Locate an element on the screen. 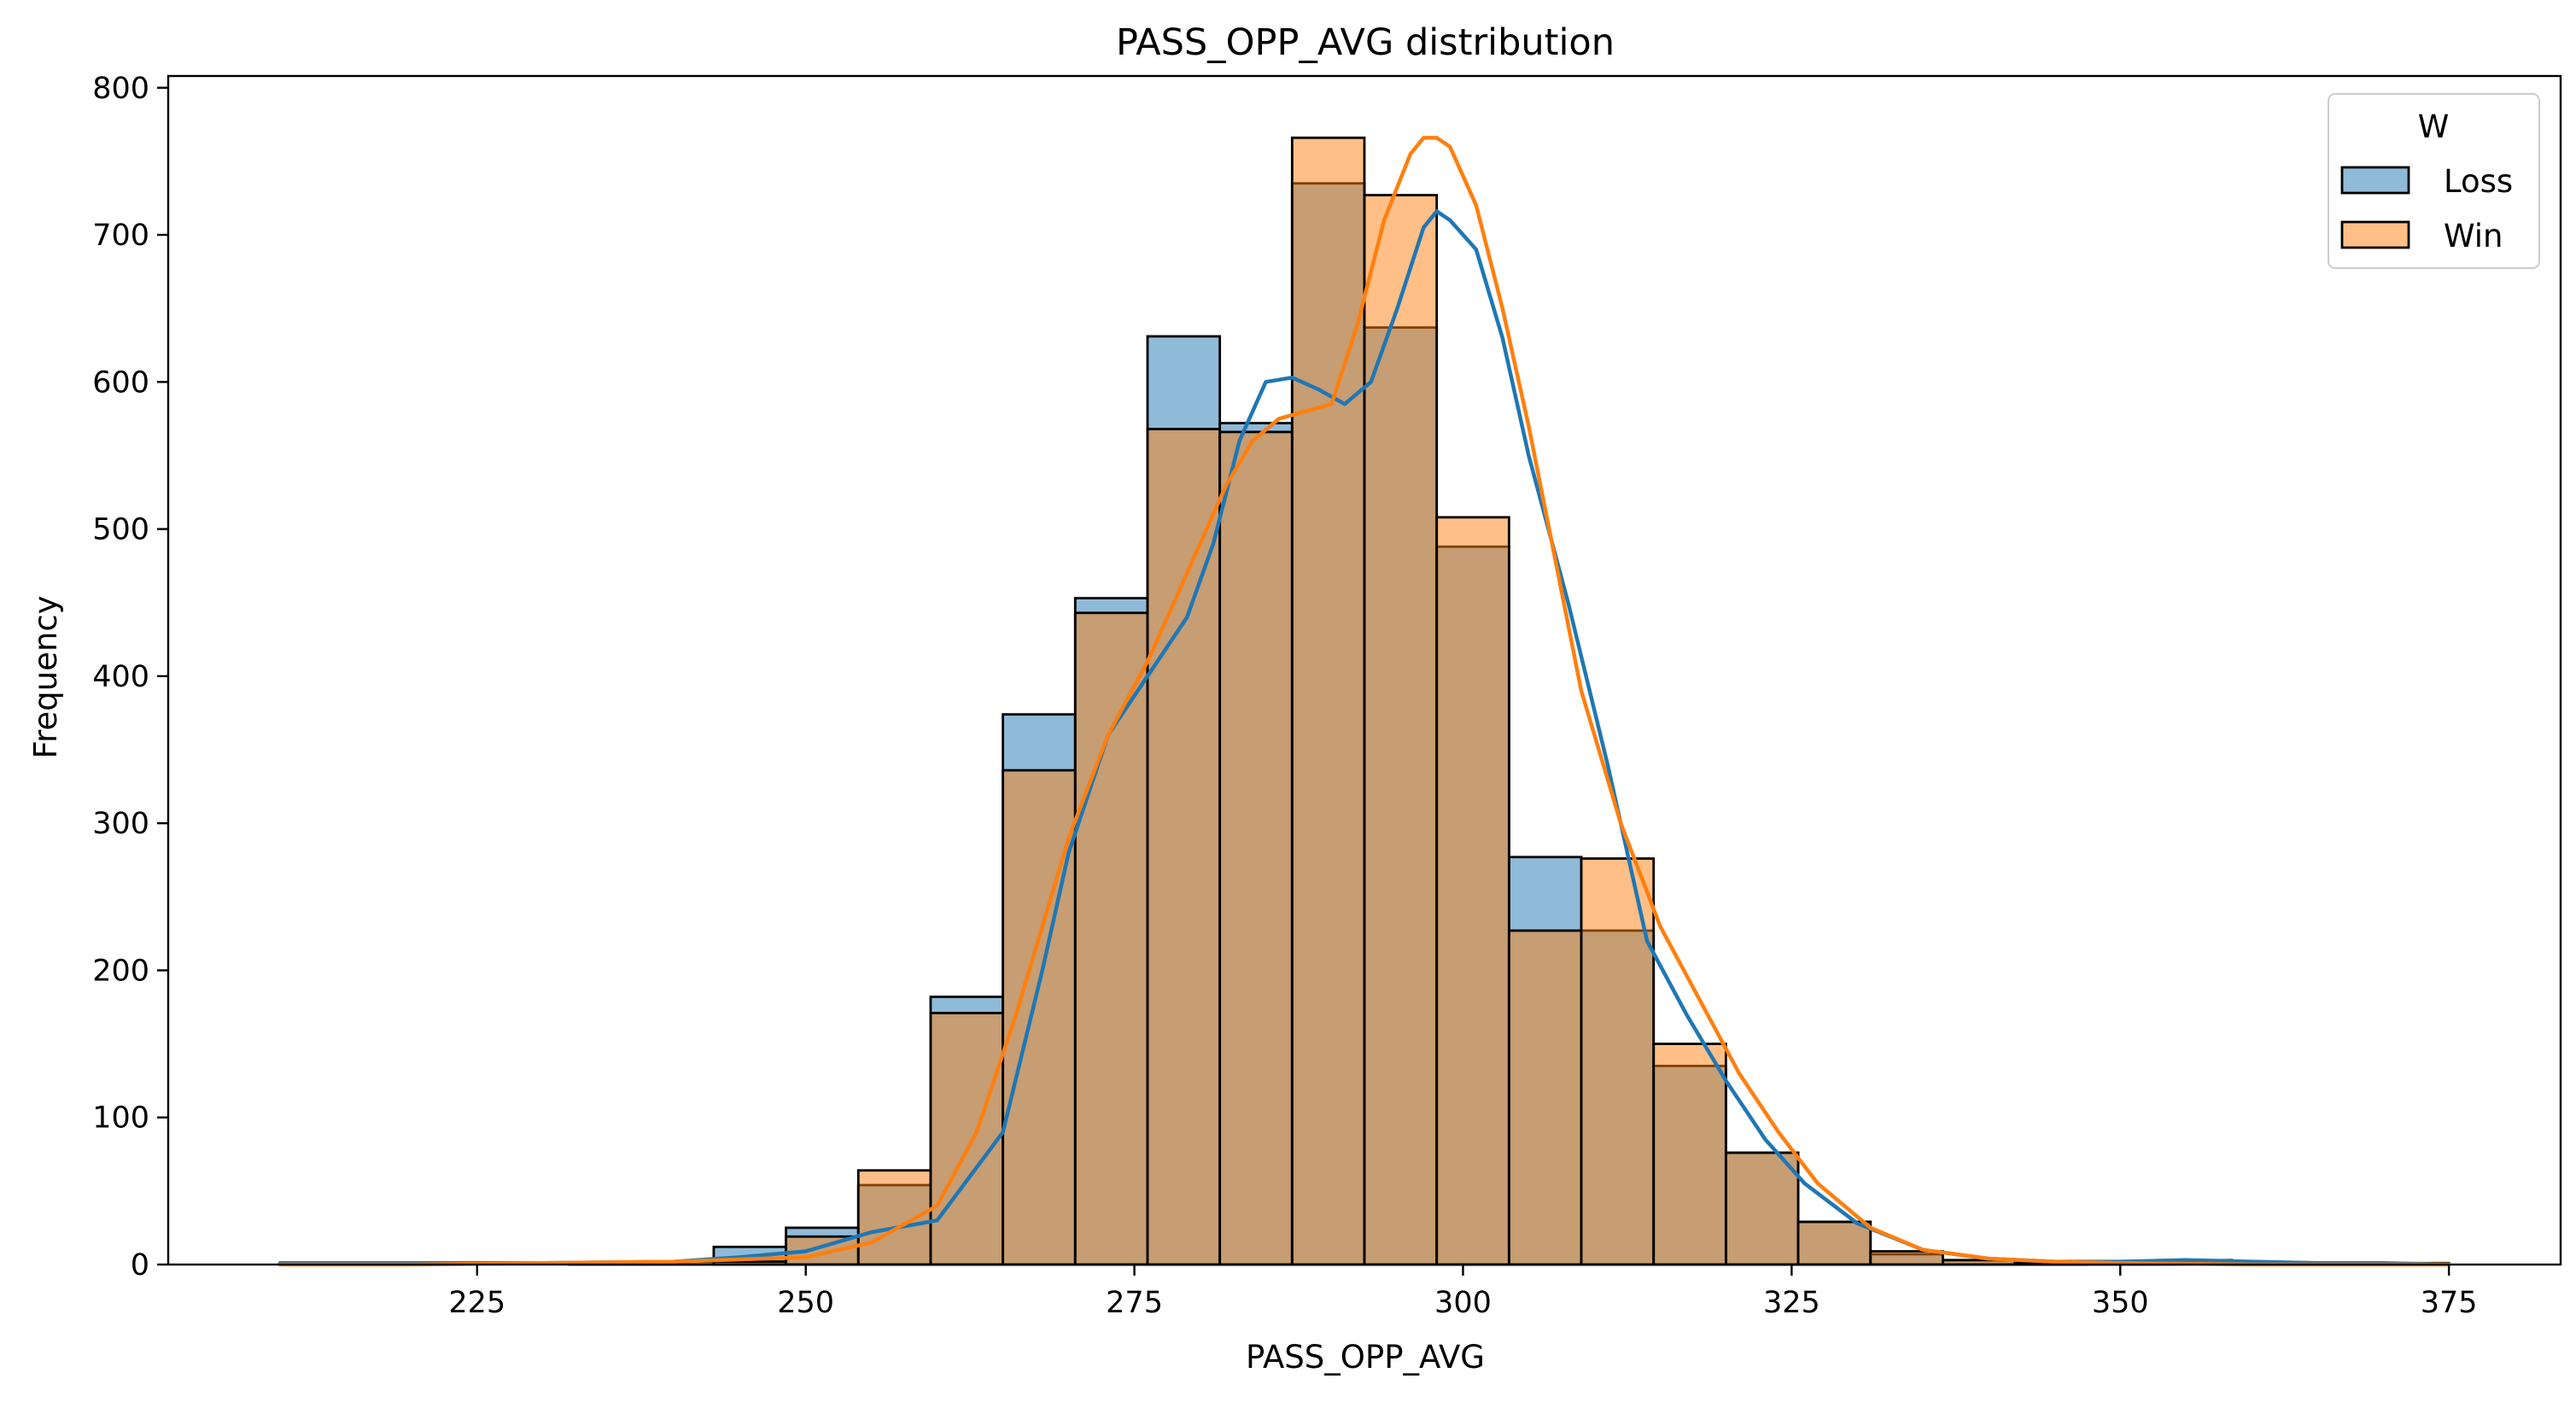 Image resolution: width=2576 pixels, height=1402 pixels. legend-swatch-win is located at coordinates (2375, 235).